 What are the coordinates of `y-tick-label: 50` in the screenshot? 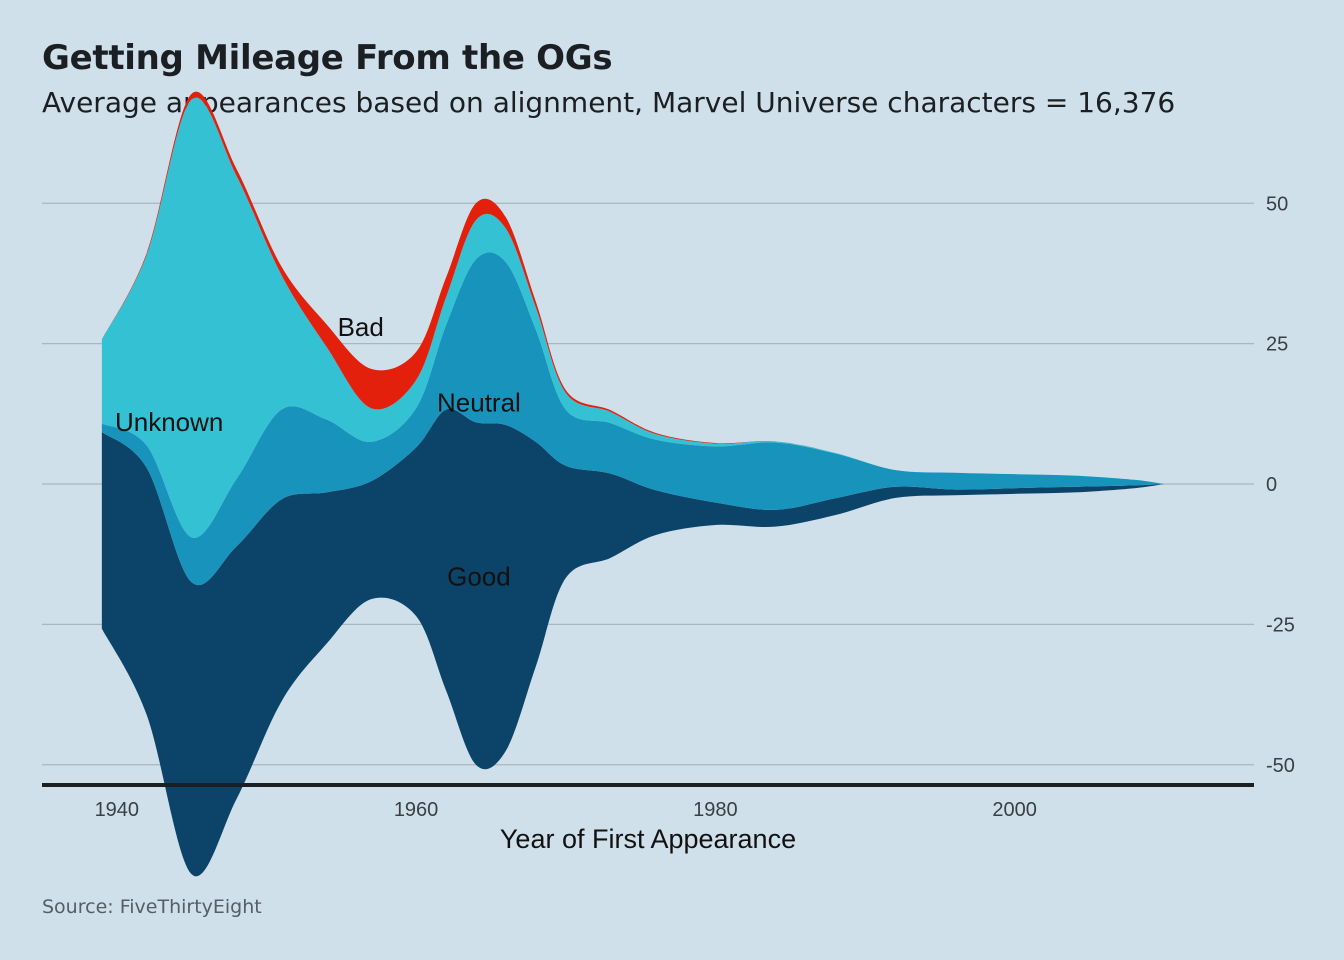 It's located at (1277, 204).